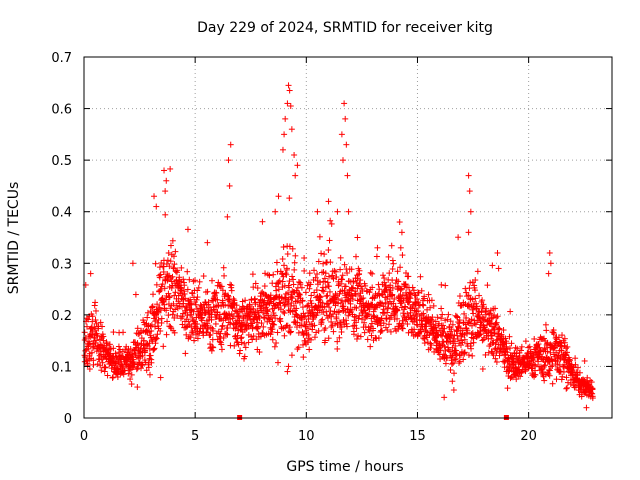 The height and width of the screenshot is (480, 640). What do you see at coordinates (61, 213) in the screenshot?
I see `y-tick-label: 0.4` at bounding box center [61, 213].